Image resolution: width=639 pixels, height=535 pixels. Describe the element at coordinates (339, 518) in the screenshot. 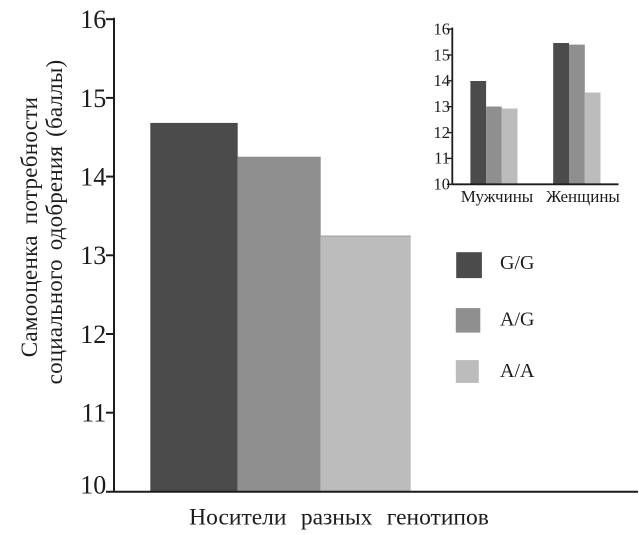

I see `svg-text: Носители разных генотипов` at that location.